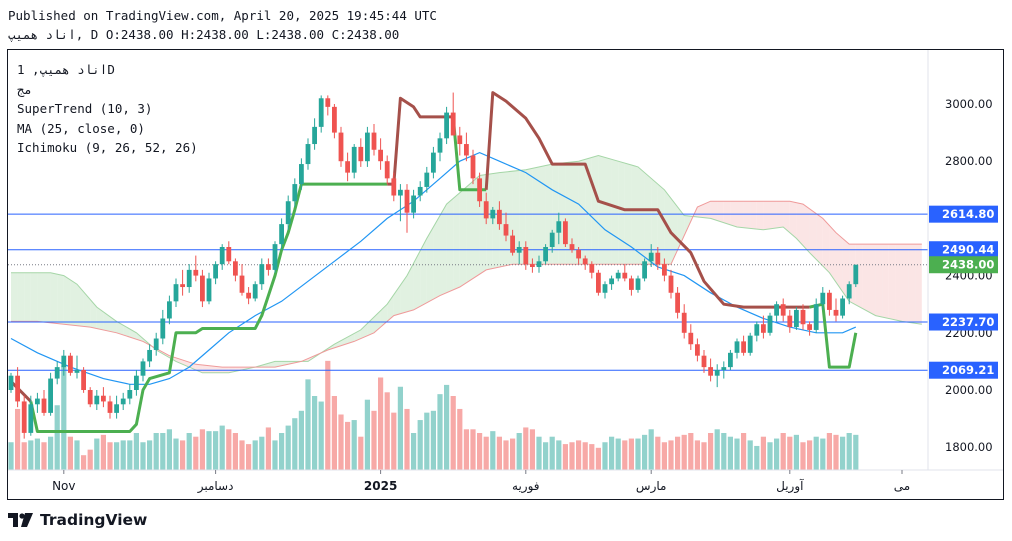  I want to click on tradingview-logo-text: TradingView, so click(94, 520).